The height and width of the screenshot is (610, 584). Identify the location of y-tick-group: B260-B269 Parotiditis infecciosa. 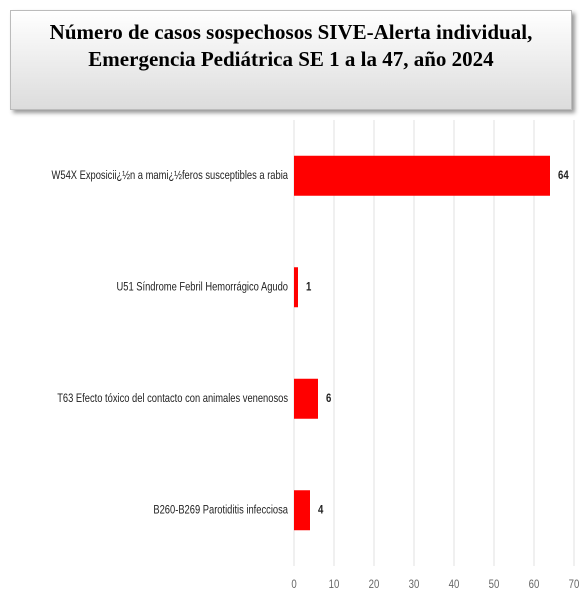
(220, 509).